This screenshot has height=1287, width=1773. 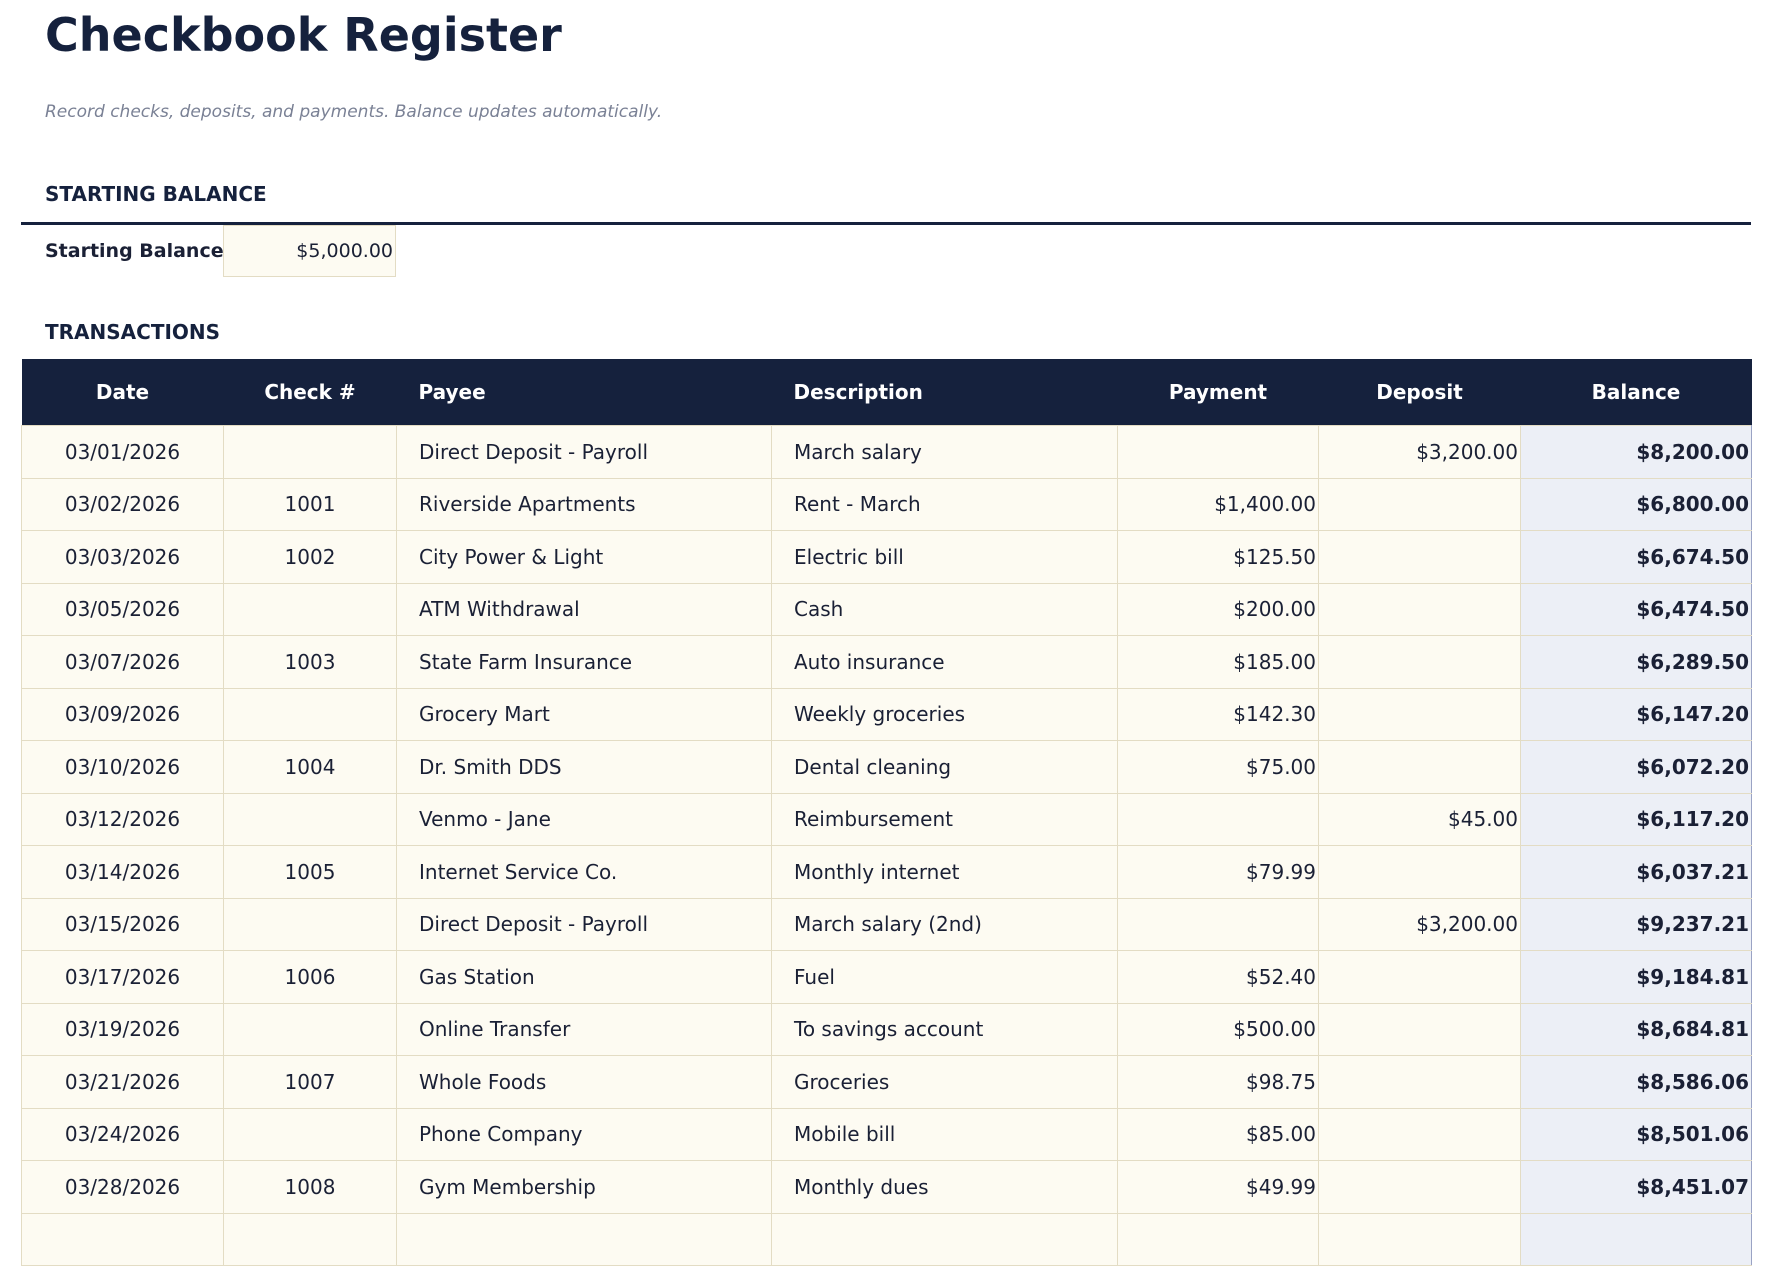 I want to click on check-cell: 1005, so click(x=310, y=872).